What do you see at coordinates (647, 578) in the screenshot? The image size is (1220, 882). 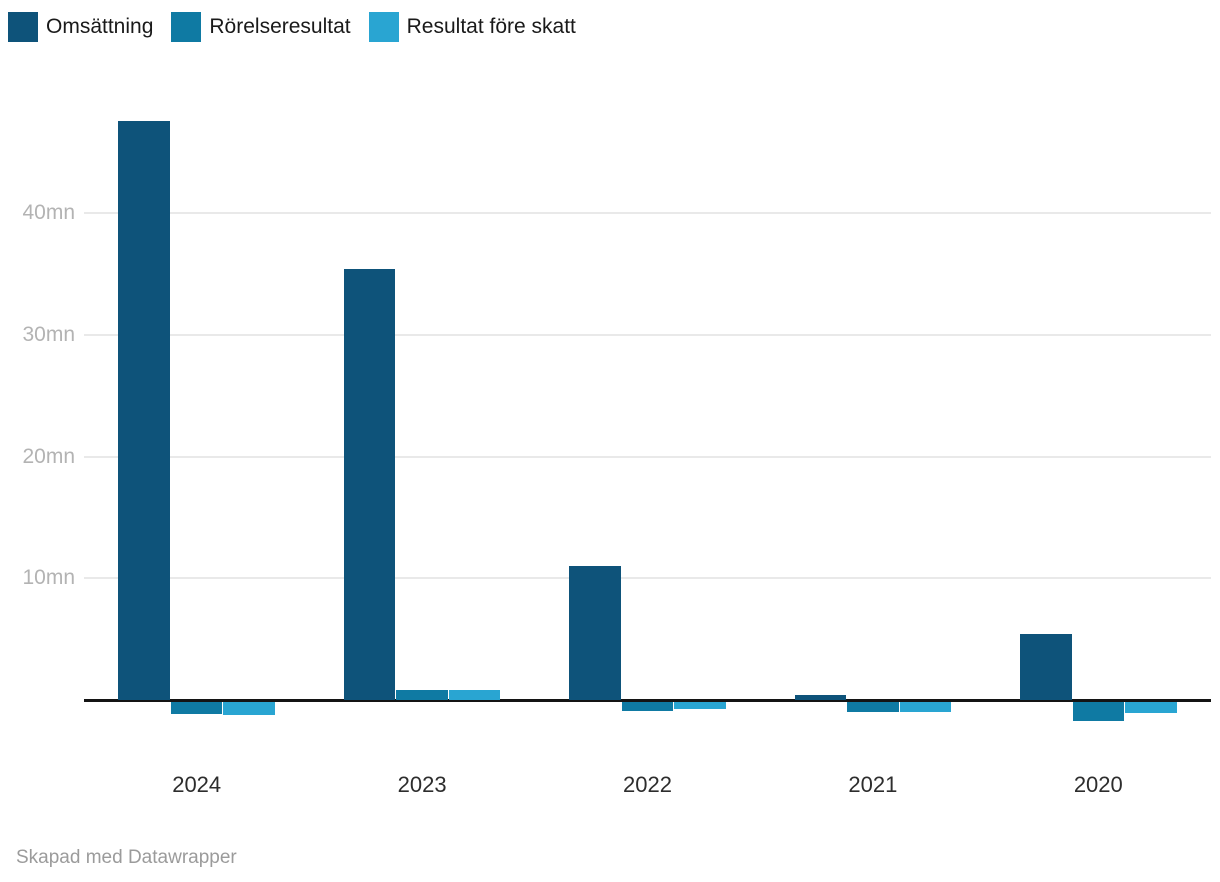 I see `gridline-10mn` at bounding box center [647, 578].